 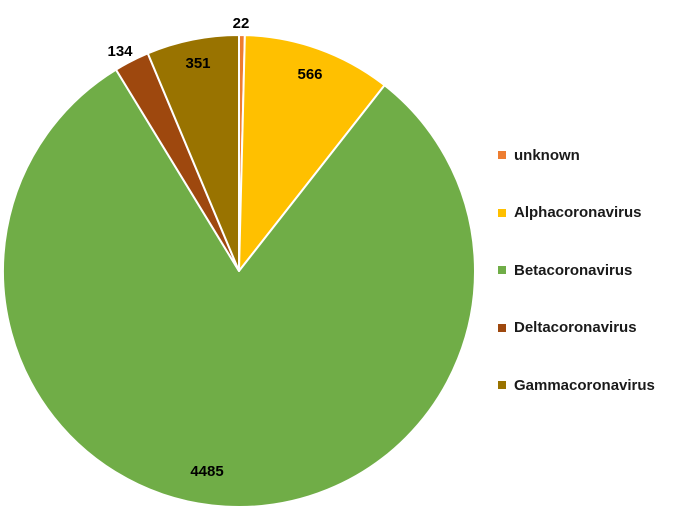 I want to click on legend-item-deltacoronavirus: Deltacoronavirus, so click(x=567, y=328).